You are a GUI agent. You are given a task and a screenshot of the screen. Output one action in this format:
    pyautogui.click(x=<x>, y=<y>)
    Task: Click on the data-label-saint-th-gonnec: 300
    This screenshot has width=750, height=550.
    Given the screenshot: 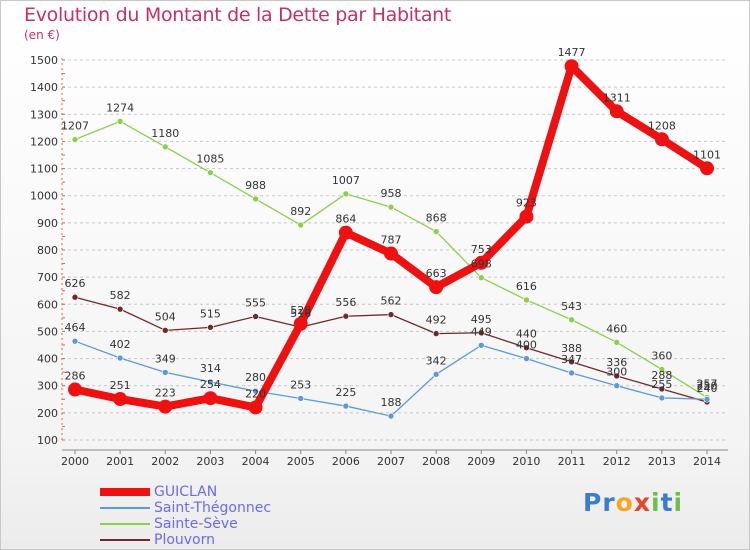 What is the action you would take?
    pyautogui.click(x=616, y=372)
    